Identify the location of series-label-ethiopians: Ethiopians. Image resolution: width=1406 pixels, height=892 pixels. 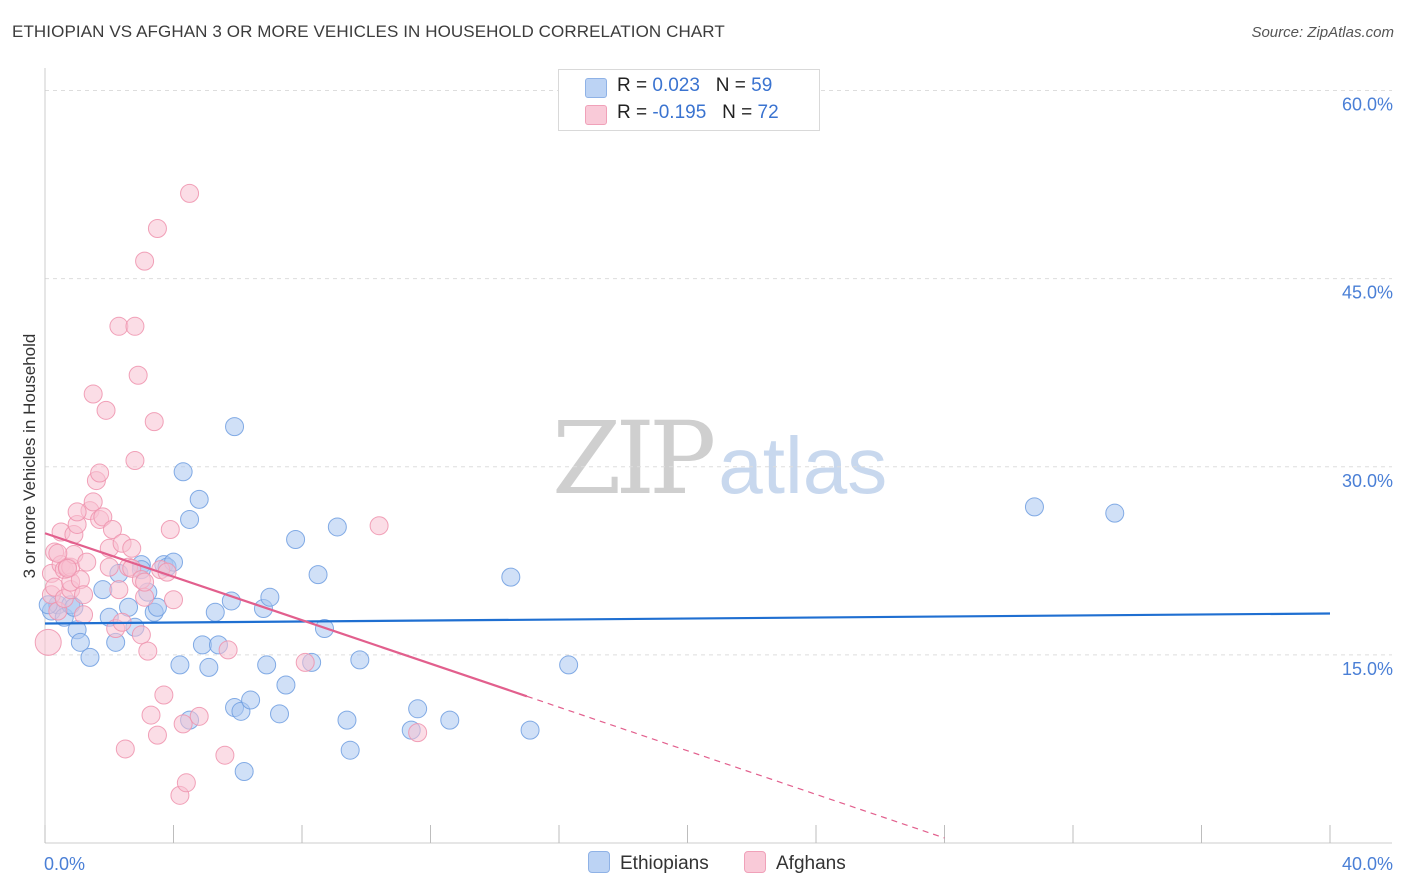
(664, 863).